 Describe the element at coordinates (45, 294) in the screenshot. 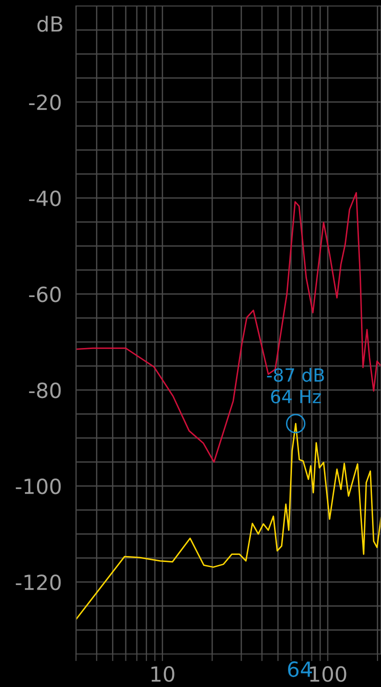

I see `y-tick-label: -60` at that location.